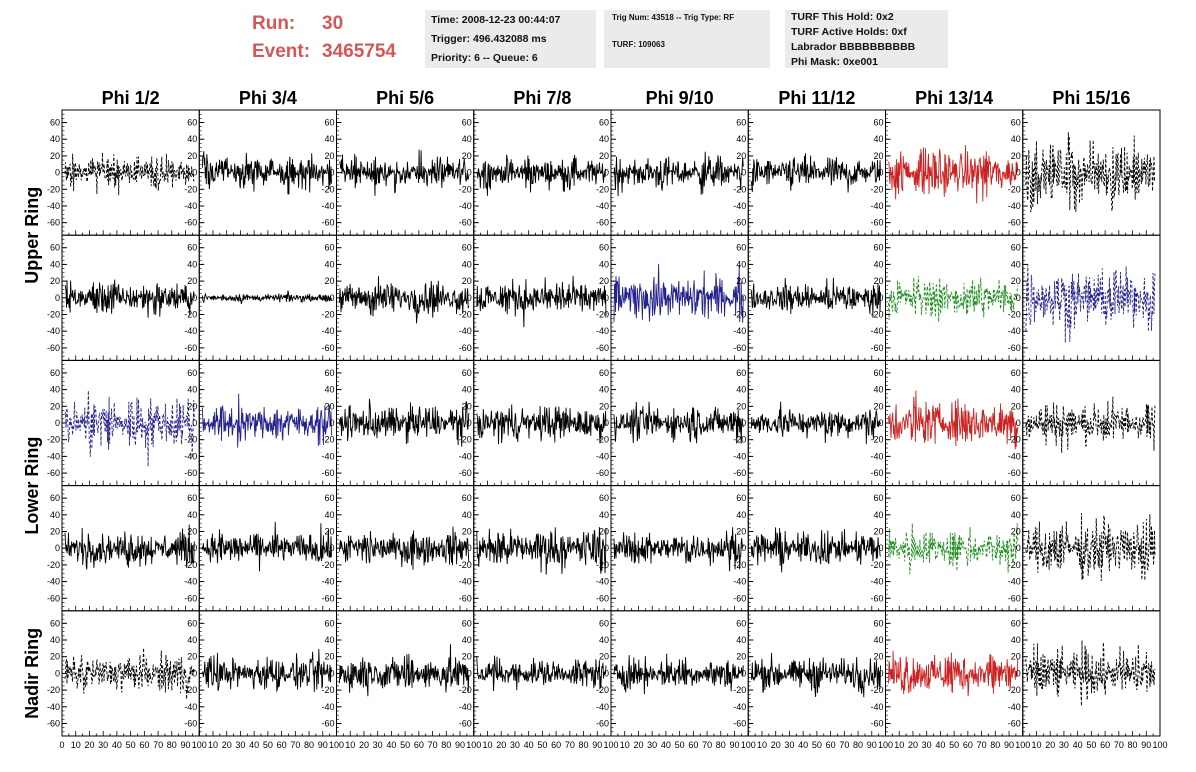 This screenshot has height=772, width=1196. Describe the element at coordinates (378, 745) in the screenshot. I see `x-tick-label: 30` at that location.